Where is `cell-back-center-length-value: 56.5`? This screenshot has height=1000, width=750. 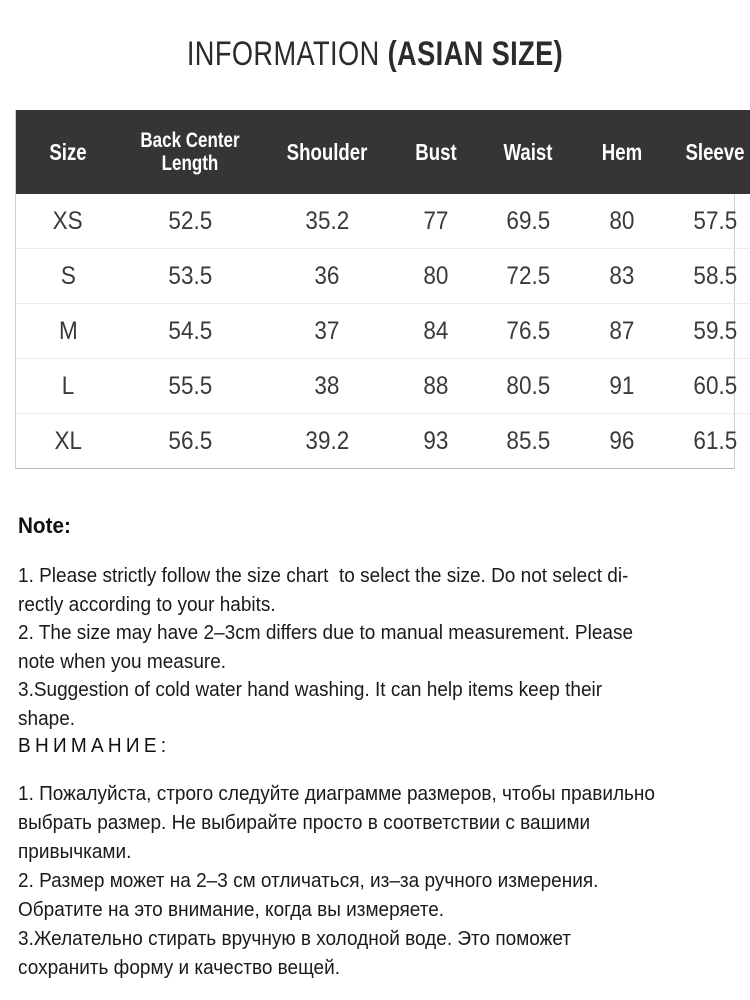 cell-back-center-length-value: 56.5 is located at coordinates (190, 440).